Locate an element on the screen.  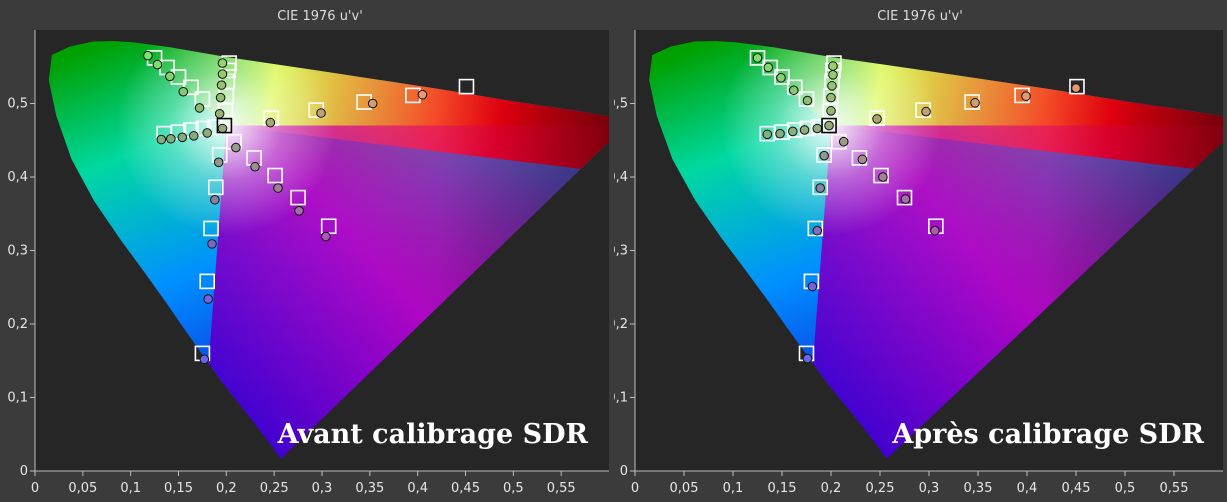
chart-caption: Avant calibrage SDR is located at coordinates (433, 434).